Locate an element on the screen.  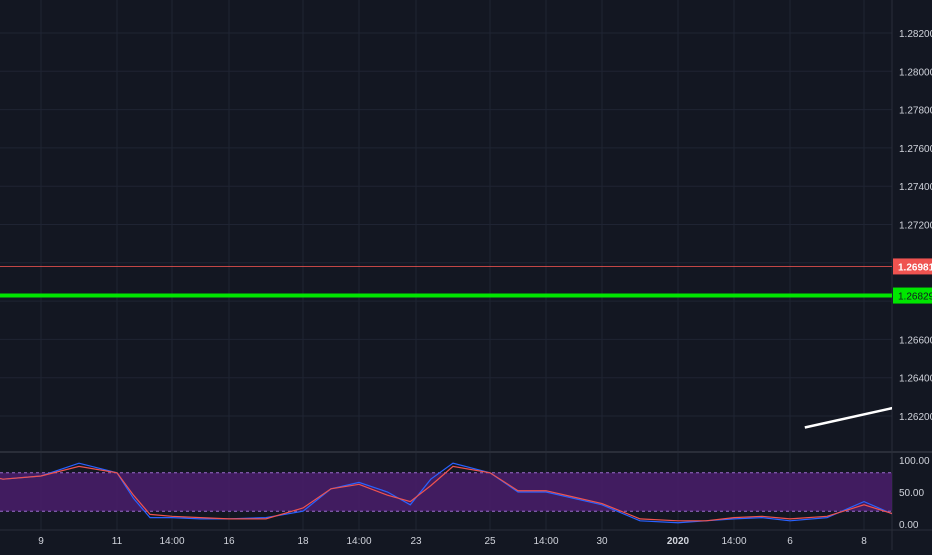
stochastic-line-d is located at coordinates (446, 493).